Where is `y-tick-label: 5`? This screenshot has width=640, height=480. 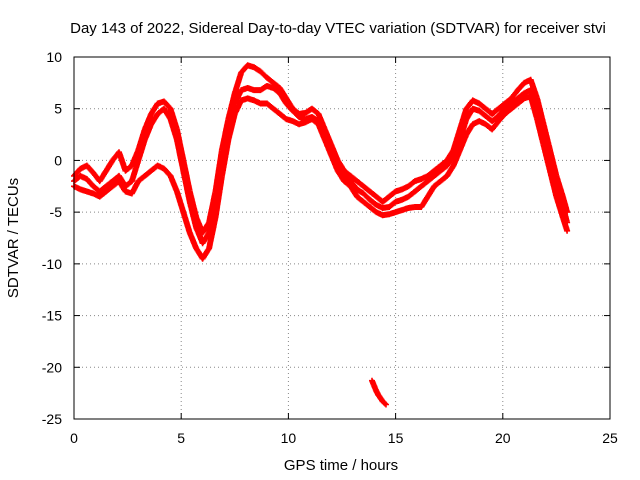 y-tick-label: 5 is located at coordinates (58, 109).